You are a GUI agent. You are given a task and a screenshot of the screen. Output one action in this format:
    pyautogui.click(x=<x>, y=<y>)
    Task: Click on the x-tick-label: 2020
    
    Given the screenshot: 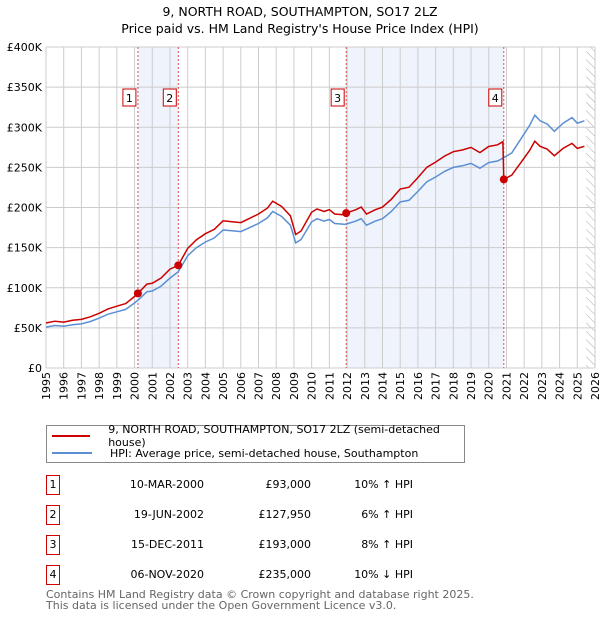 What is the action you would take?
    pyautogui.click(x=489, y=386)
    